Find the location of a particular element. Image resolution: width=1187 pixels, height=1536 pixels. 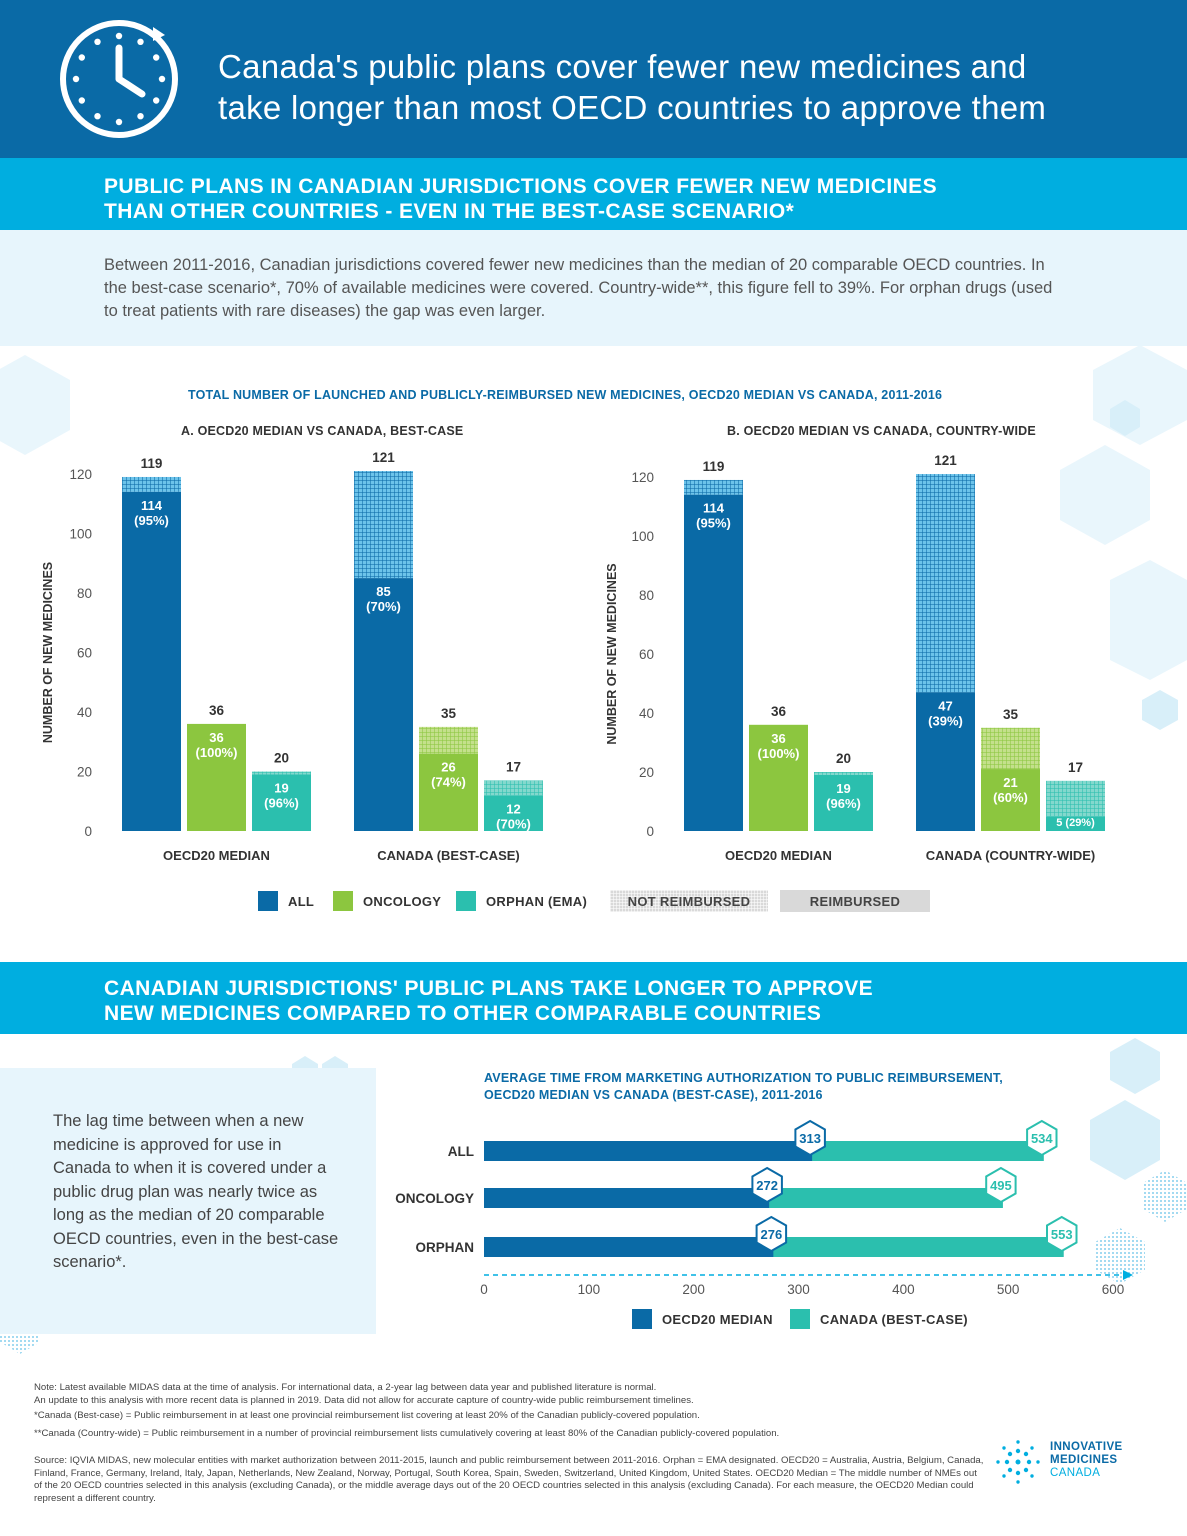

bar-total-label: 121 is located at coordinates (945, 460).